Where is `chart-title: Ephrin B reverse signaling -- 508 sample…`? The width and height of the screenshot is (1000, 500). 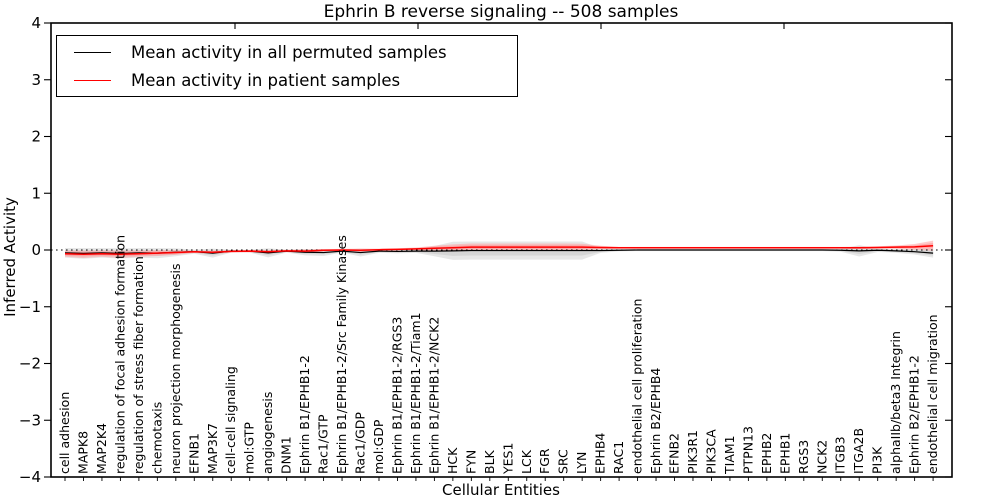 chart-title: Ephrin B reverse signaling -- 508 sample… is located at coordinates (501, 12).